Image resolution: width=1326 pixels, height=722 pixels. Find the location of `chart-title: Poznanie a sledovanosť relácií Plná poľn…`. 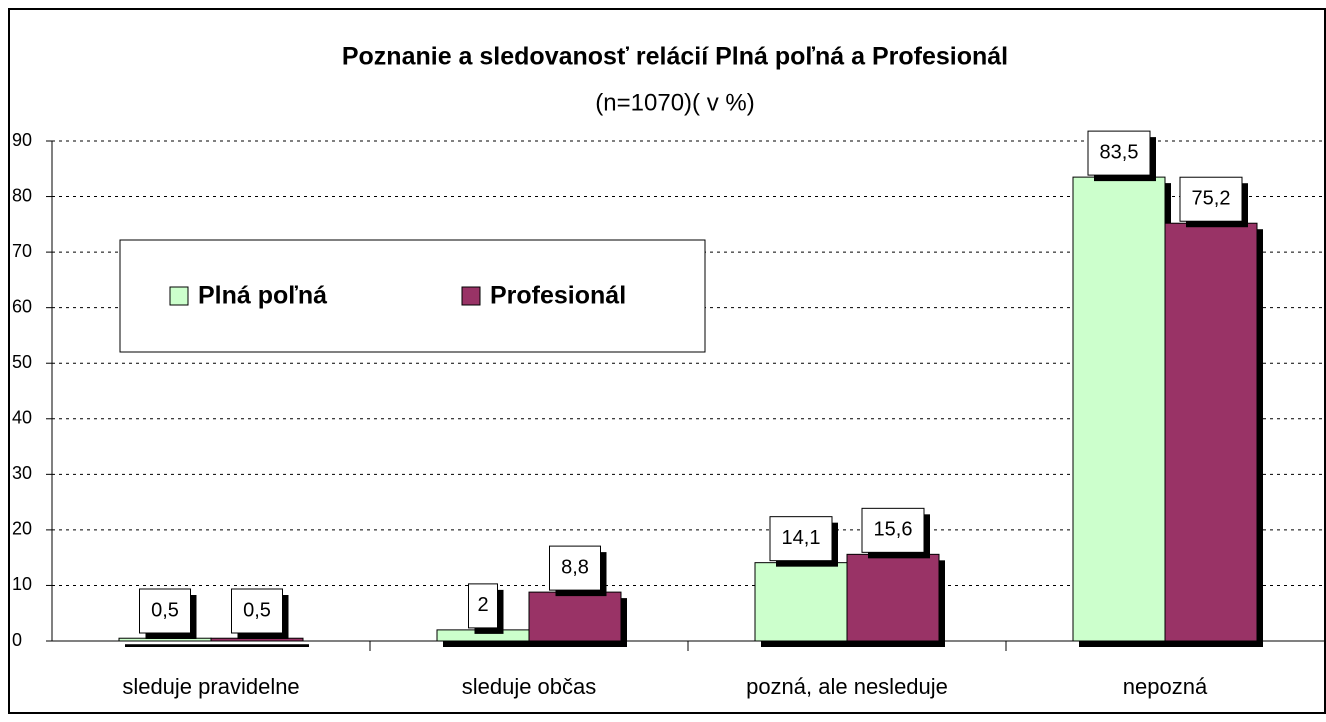

chart-title: Poznanie a sledovanosť relácií Plná poľn… is located at coordinates (675, 57).